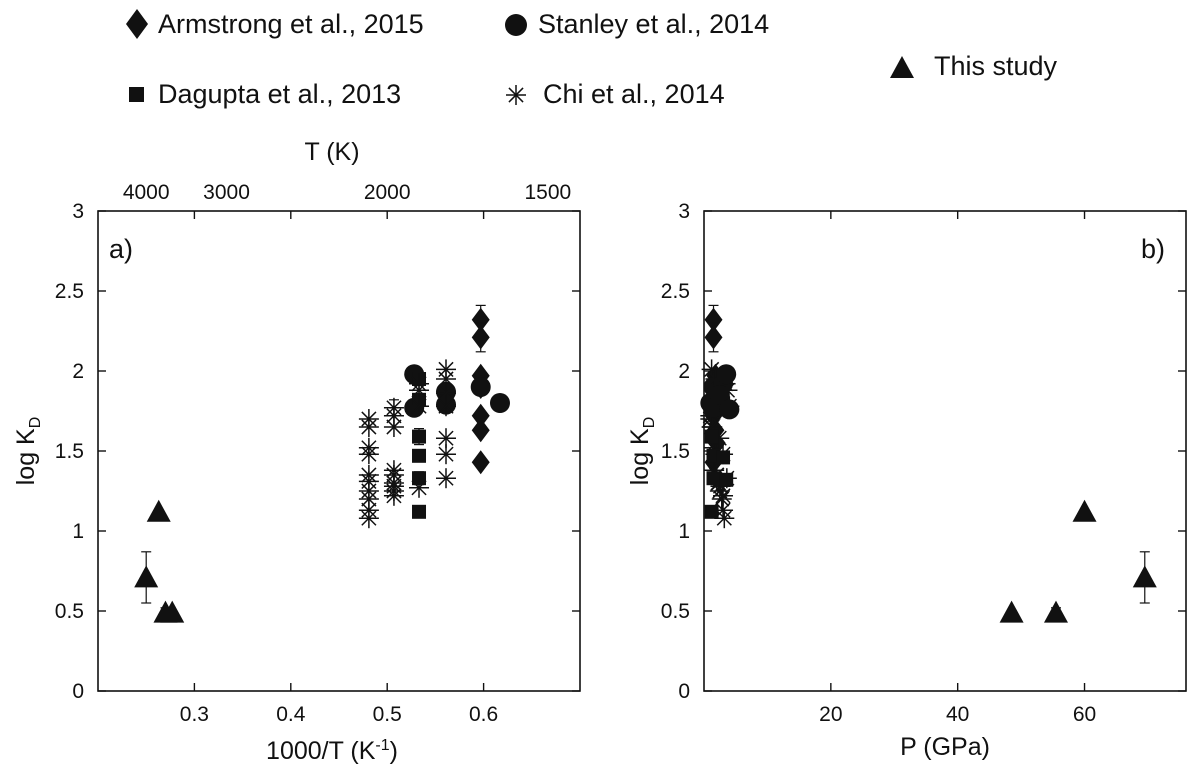 The height and width of the screenshot is (769, 1187). I want to click on legend-label-armstrong: Armstrong et al., 2015, so click(291, 24).